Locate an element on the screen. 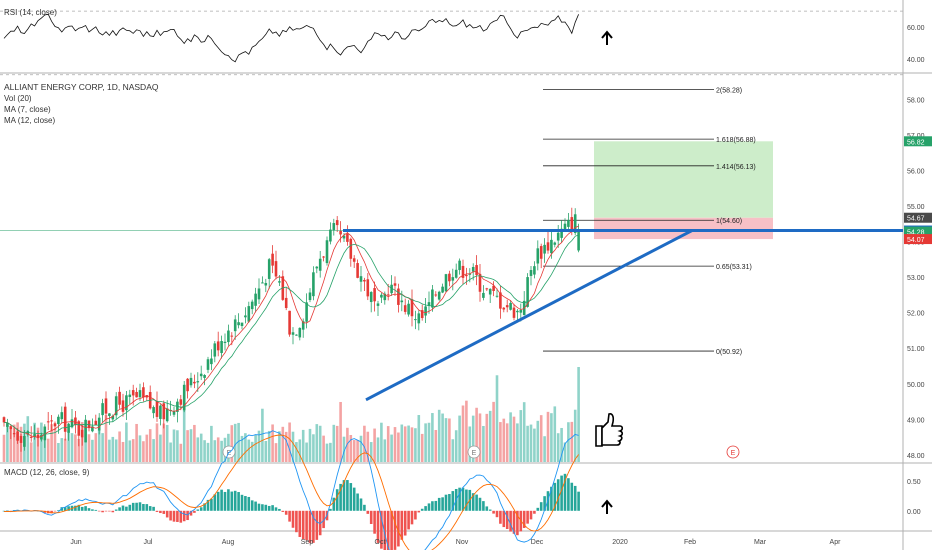 The image size is (932, 555). time-tick-label: Mar is located at coordinates (760, 542).